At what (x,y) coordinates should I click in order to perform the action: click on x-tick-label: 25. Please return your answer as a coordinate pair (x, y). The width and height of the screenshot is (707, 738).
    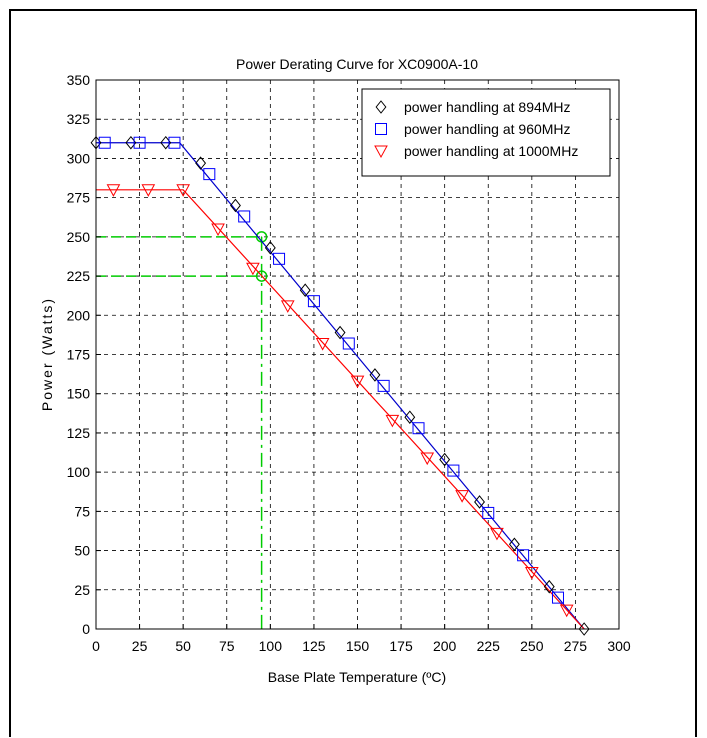
    Looking at the image, I should click on (140, 646).